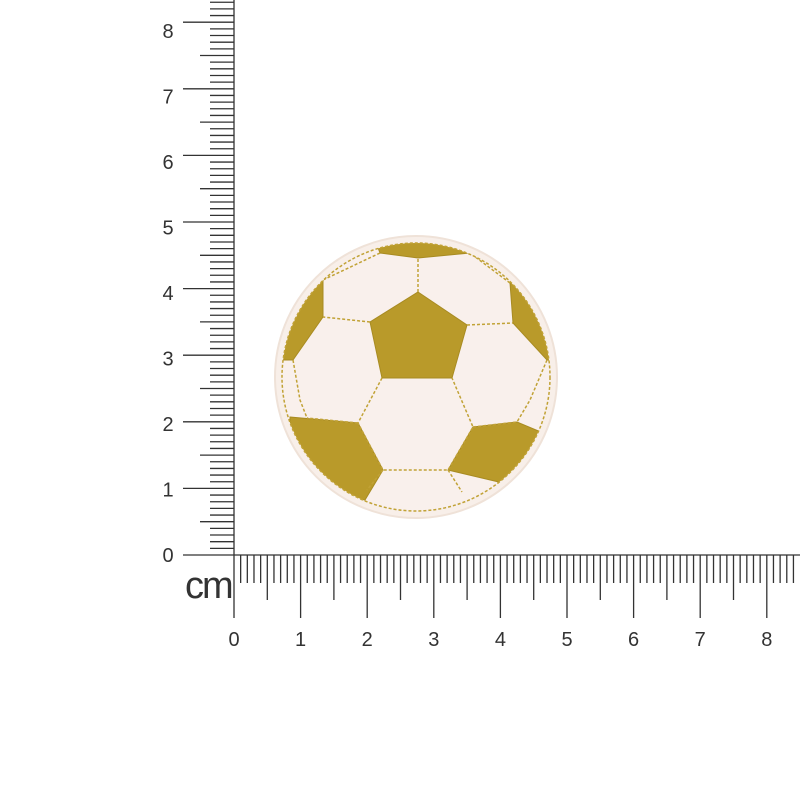 The image size is (800, 800). I want to click on horizontal-ruler-label: 7, so click(700, 640).